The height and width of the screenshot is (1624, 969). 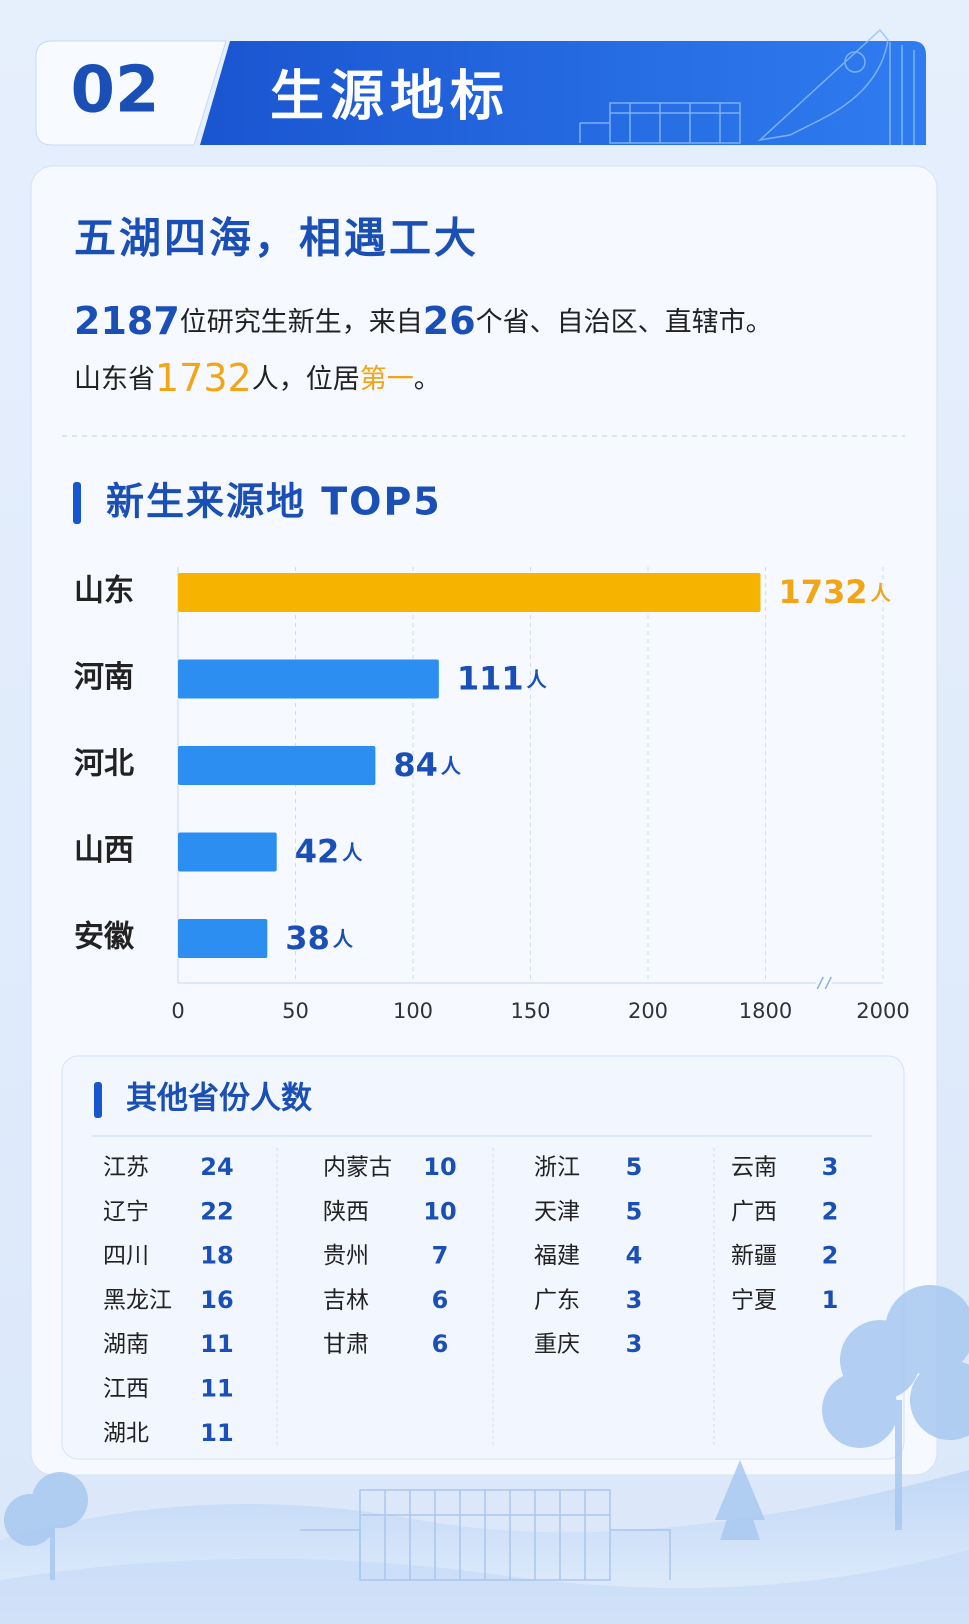 What do you see at coordinates (557, 1300) in the screenshot?
I see `province-name: 广东` at bounding box center [557, 1300].